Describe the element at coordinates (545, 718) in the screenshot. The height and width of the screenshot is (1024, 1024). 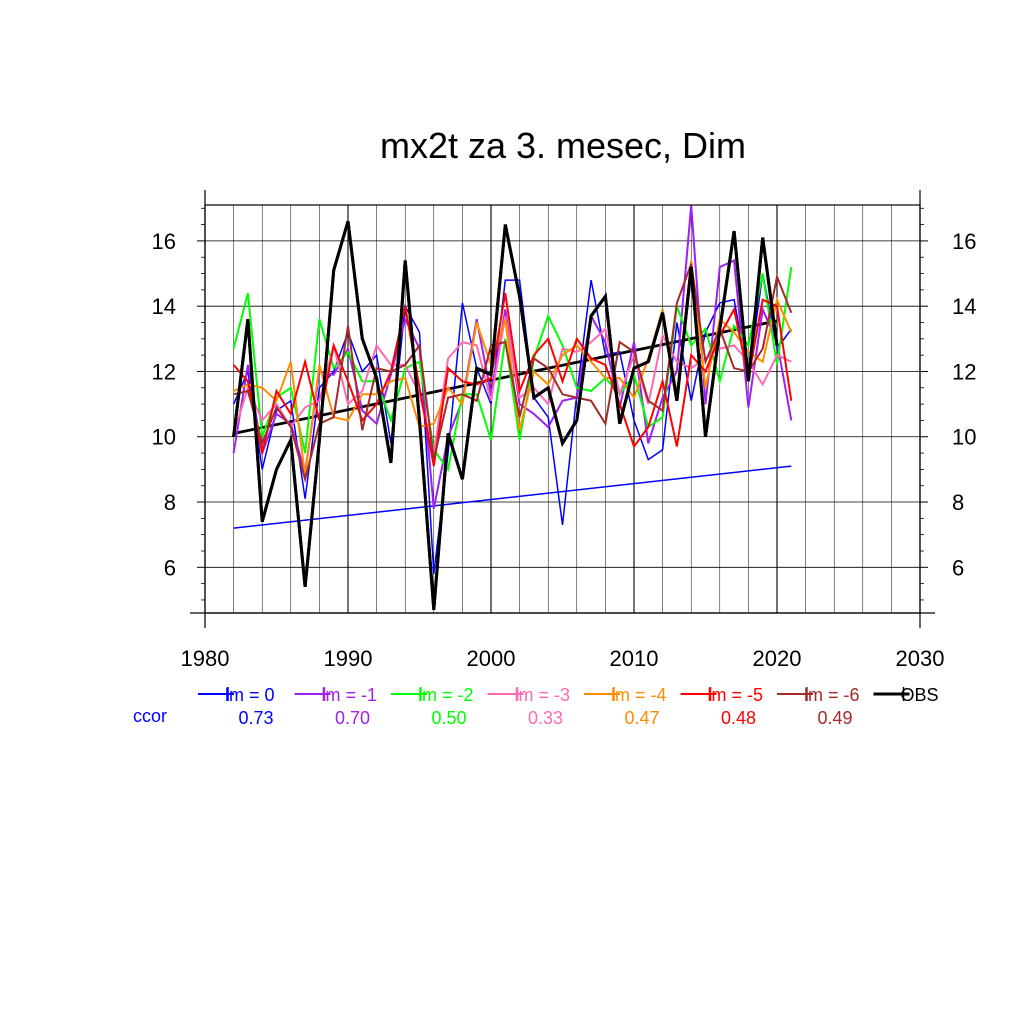
I see `ccor-value: 0.33` at that location.